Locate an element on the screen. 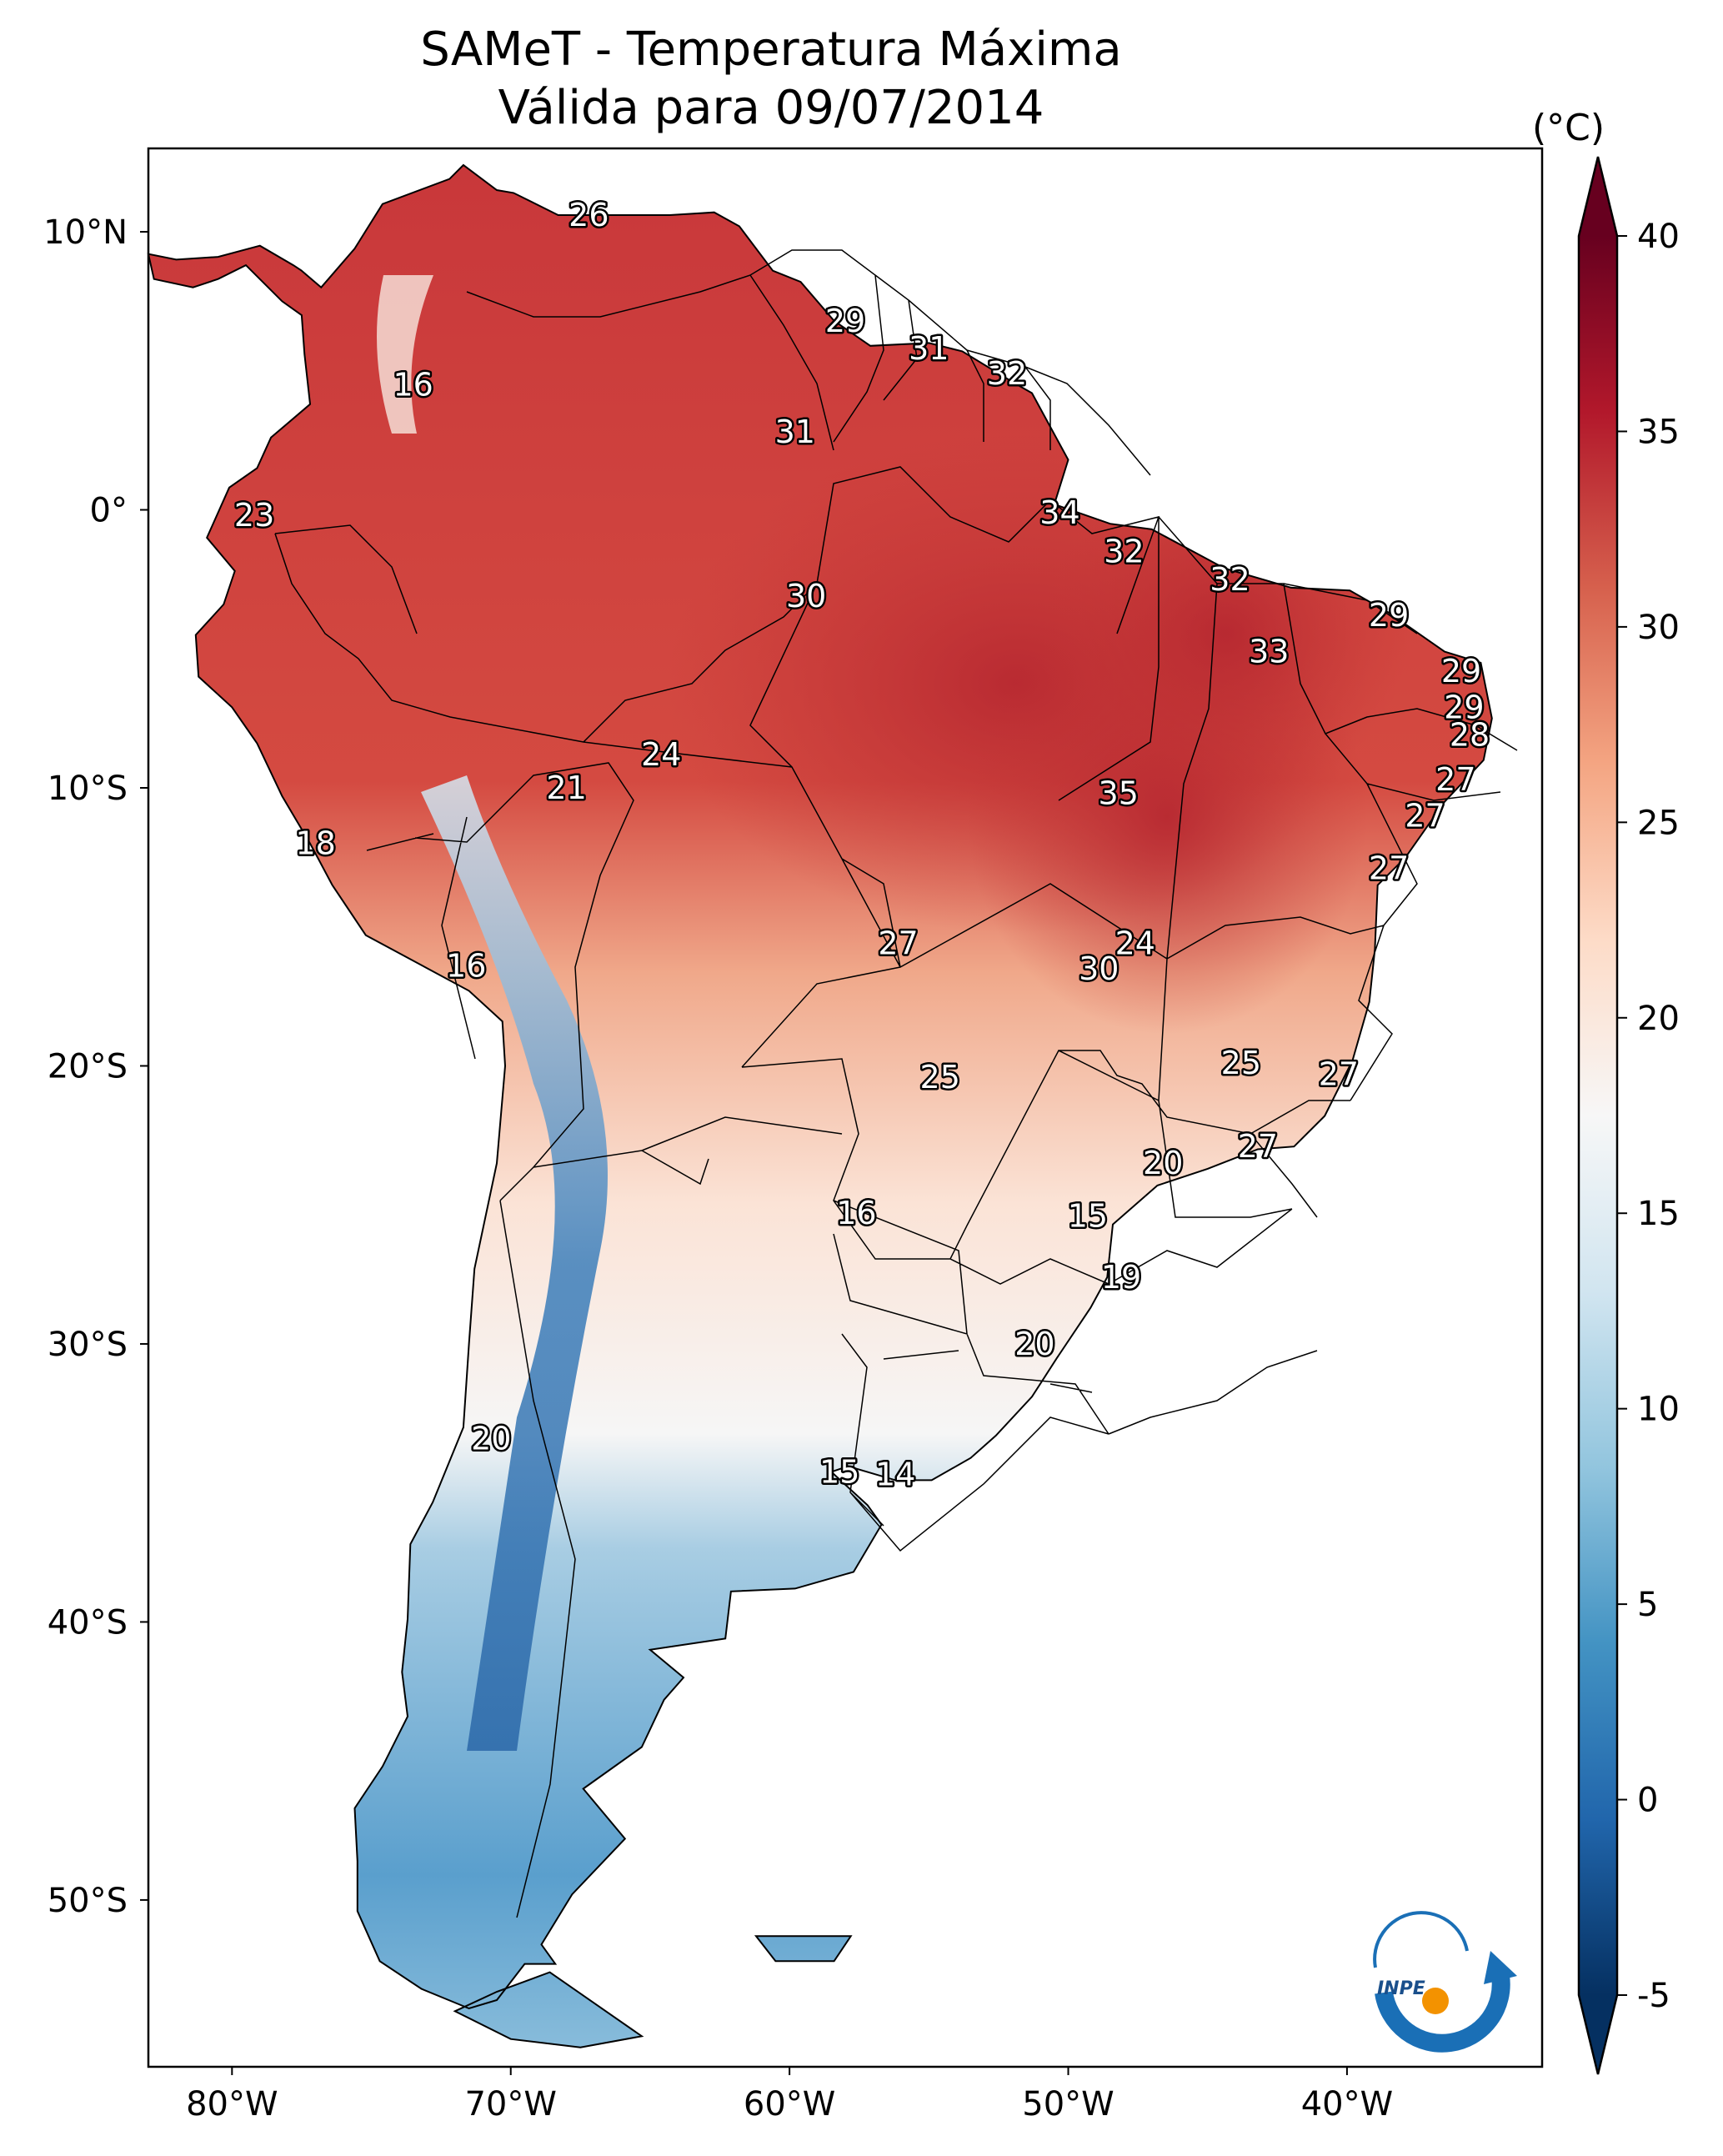  lat-tick-label: 30°S is located at coordinates (88, 1345).